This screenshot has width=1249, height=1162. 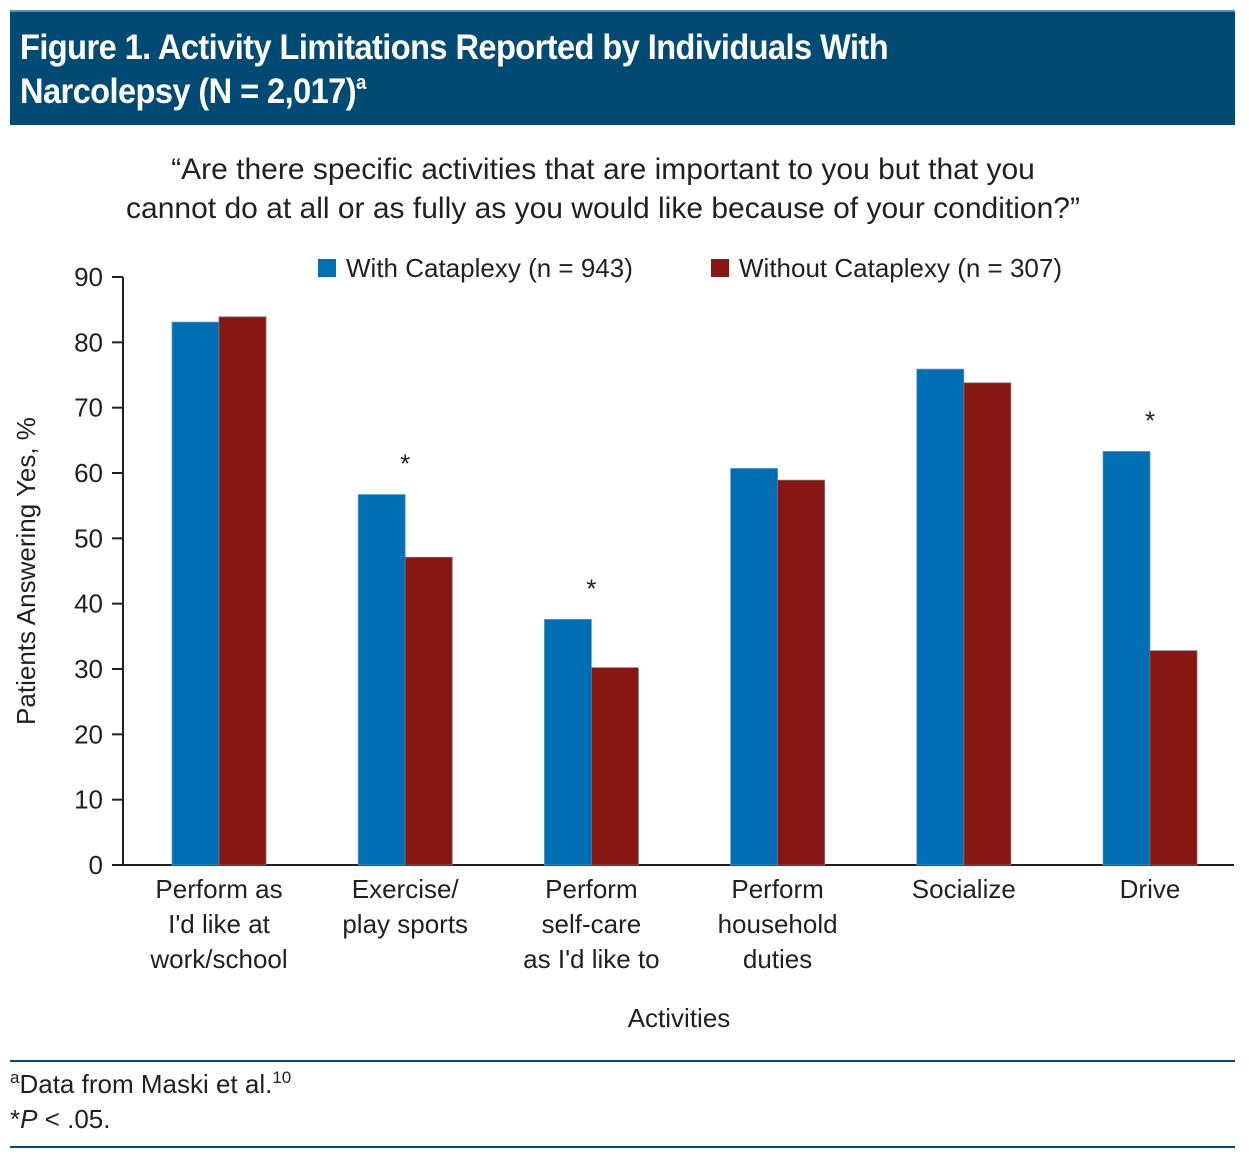 I want to click on y-tick-label: 10, so click(x=88, y=800).